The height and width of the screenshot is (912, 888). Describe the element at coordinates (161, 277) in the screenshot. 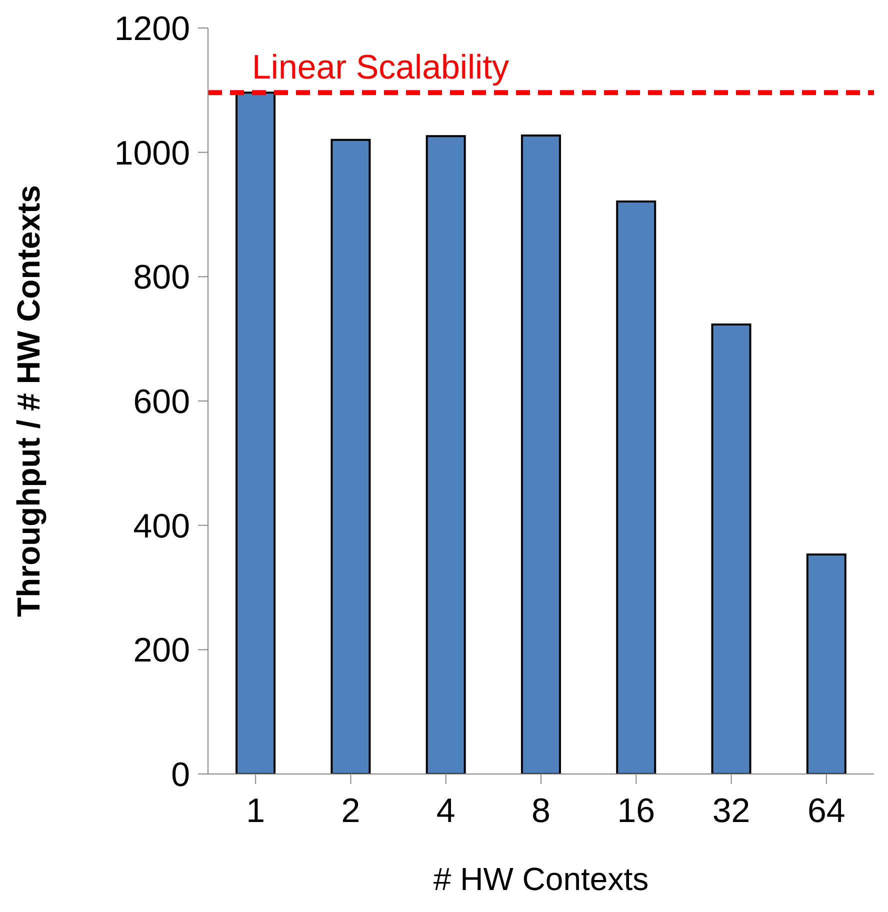

I see `y-tick-label: 800` at that location.